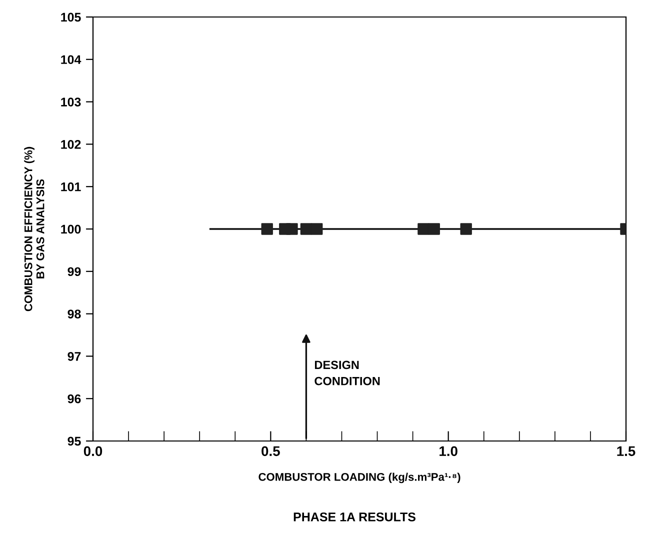 This screenshot has width=649, height=533. What do you see at coordinates (71, 102) in the screenshot?
I see `y-tick-label: 103` at bounding box center [71, 102].